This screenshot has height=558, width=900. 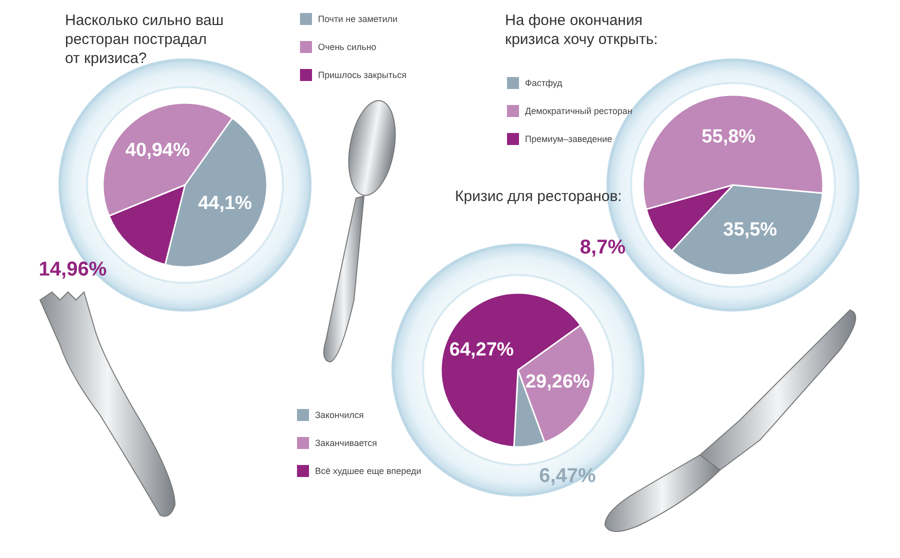 I want to click on legend-label: Пришлось закрыться, so click(x=362, y=75).